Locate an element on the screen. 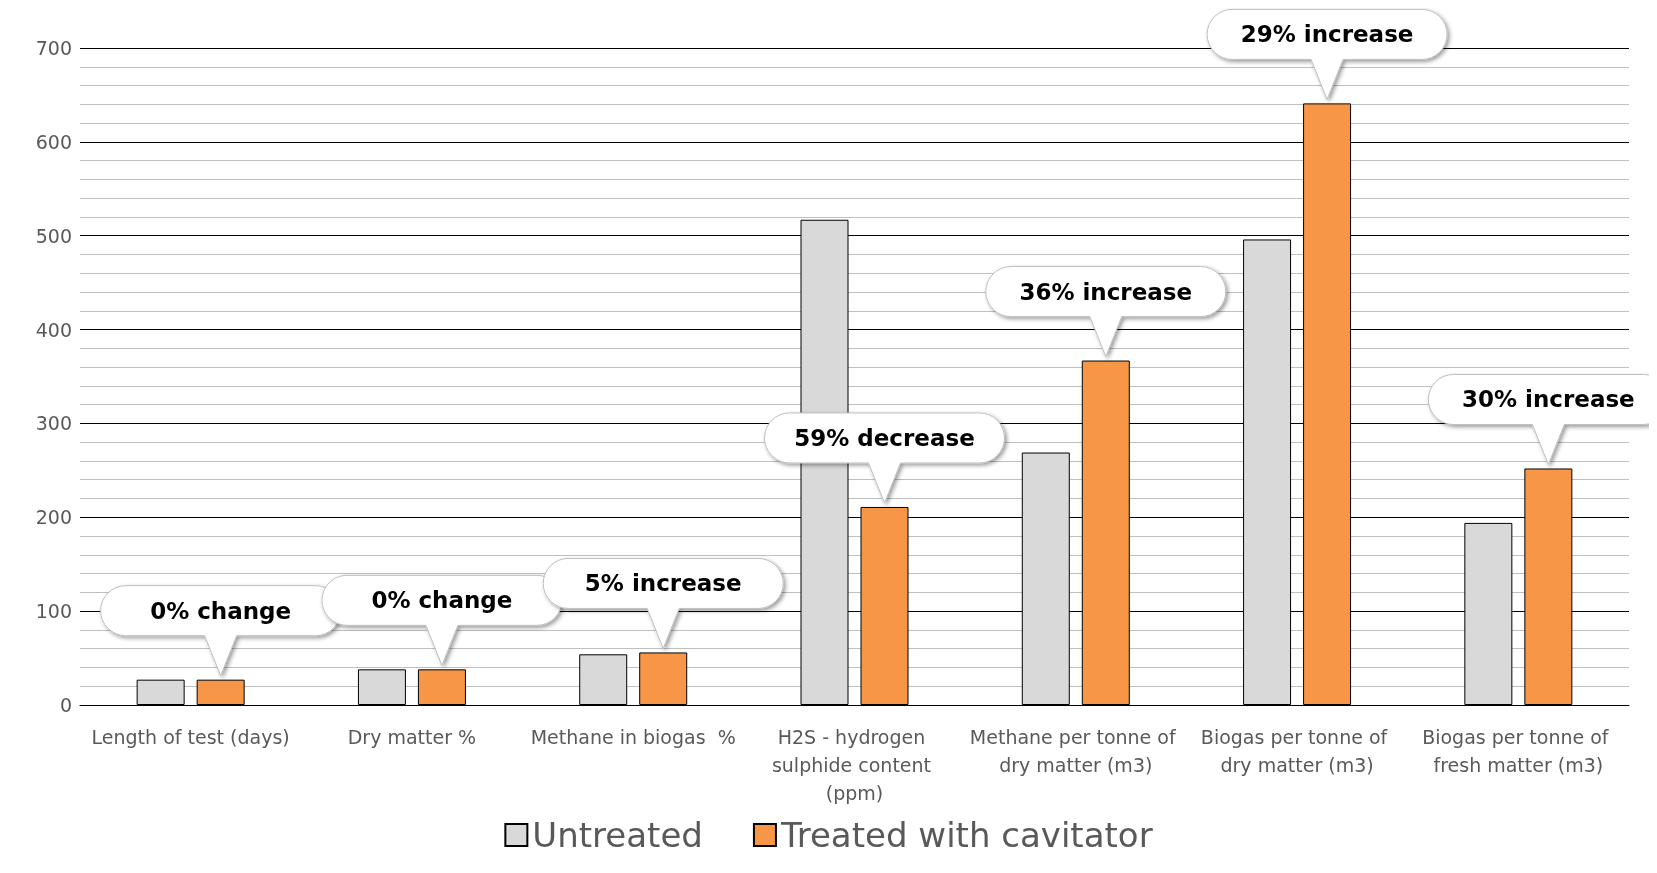 The height and width of the screenshot is (873, 1657). annotation: 59% decrease is located at coordinates (884, 437).